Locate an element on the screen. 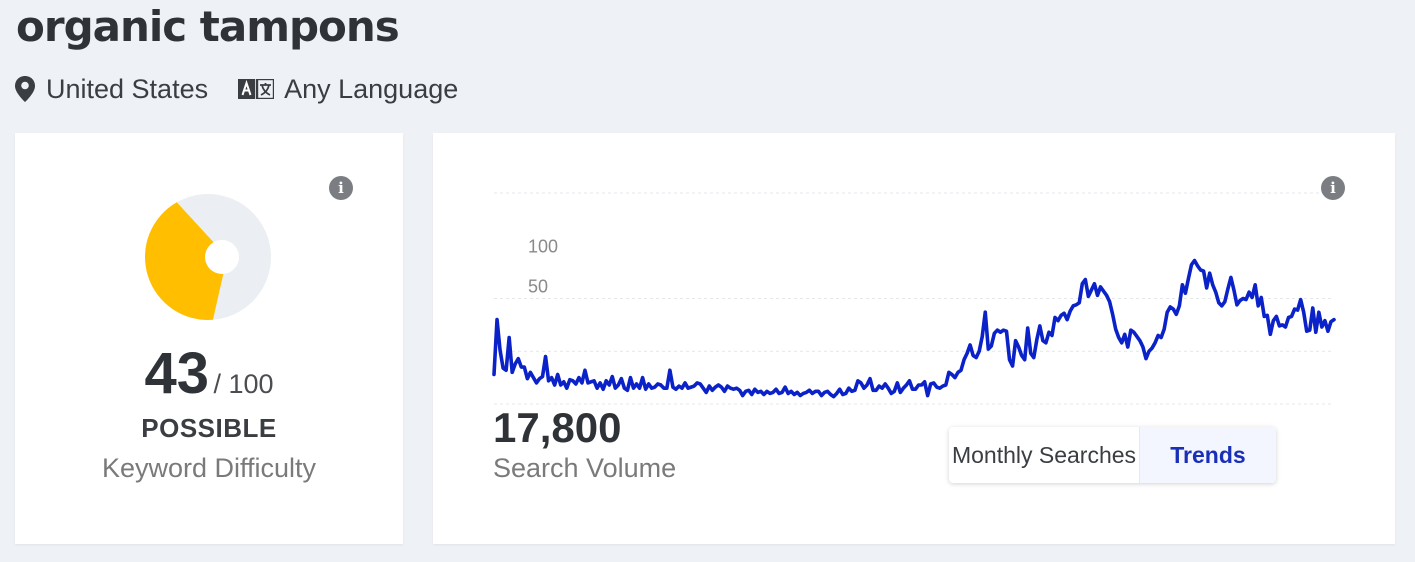 The image size is (1415, 562). difficulty-score-line: 43 / 100 is located at coordinates (209, 374).